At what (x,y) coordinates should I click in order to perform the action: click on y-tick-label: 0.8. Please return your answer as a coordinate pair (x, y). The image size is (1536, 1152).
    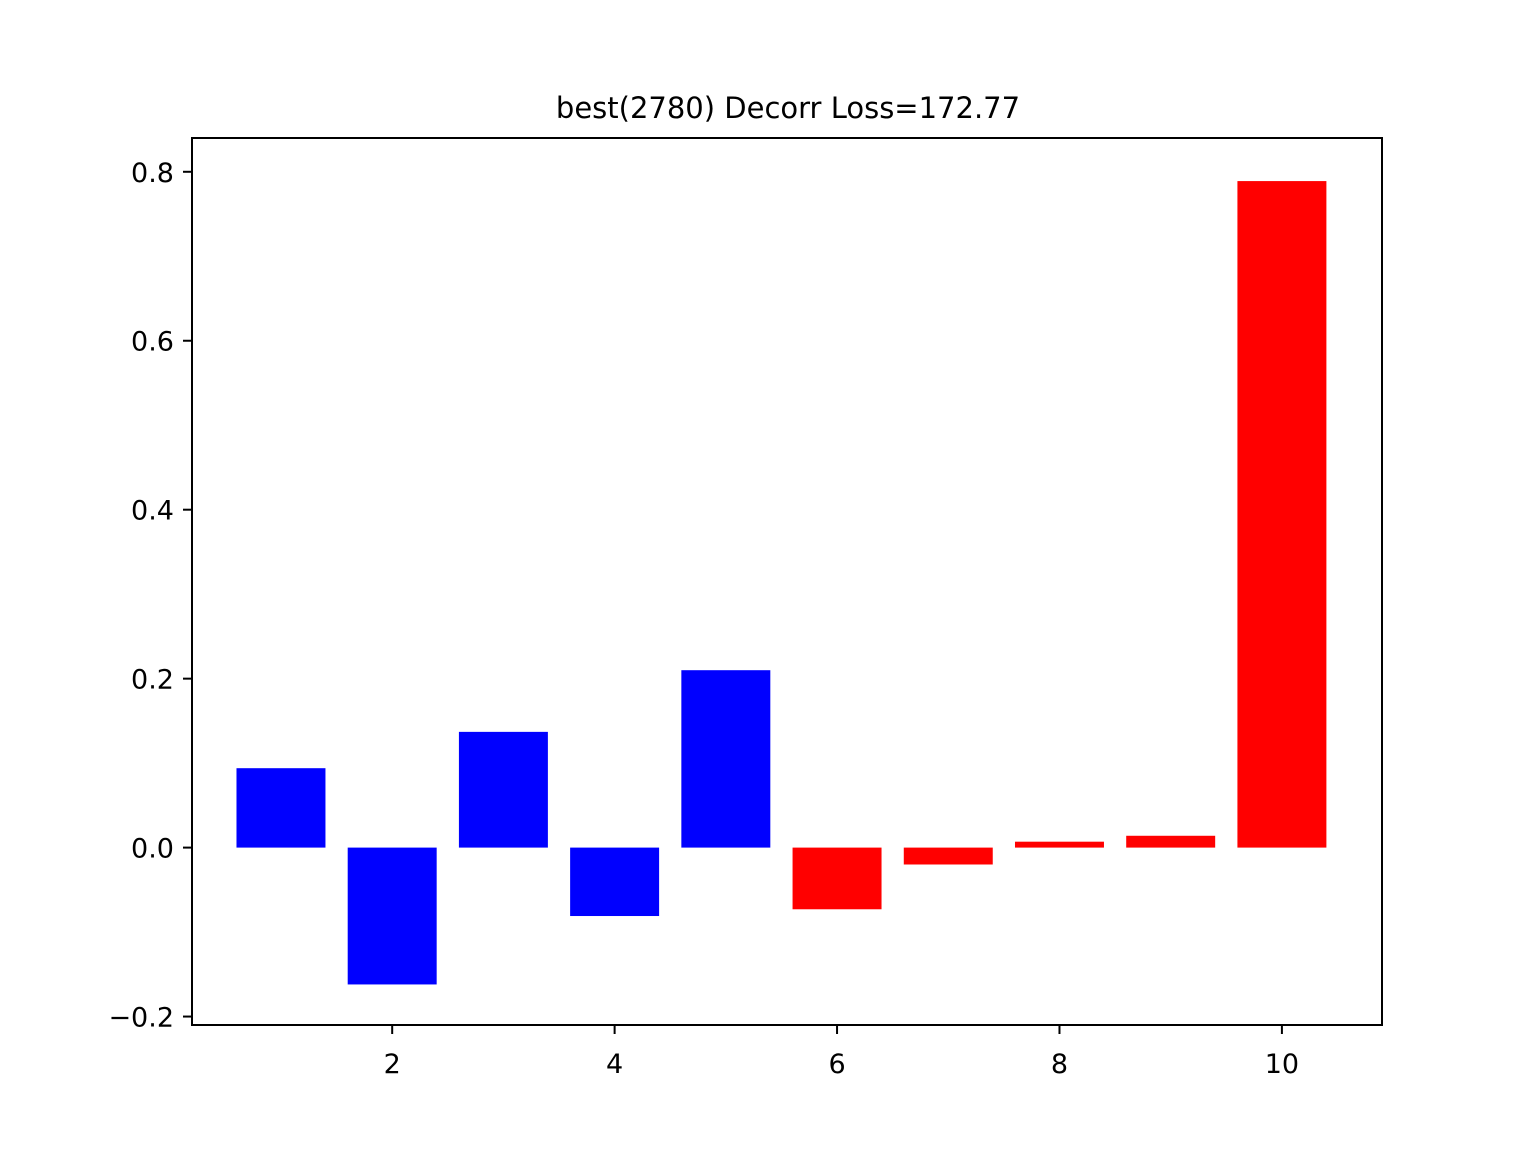
    Looking at the image, I should click on (152, 173).